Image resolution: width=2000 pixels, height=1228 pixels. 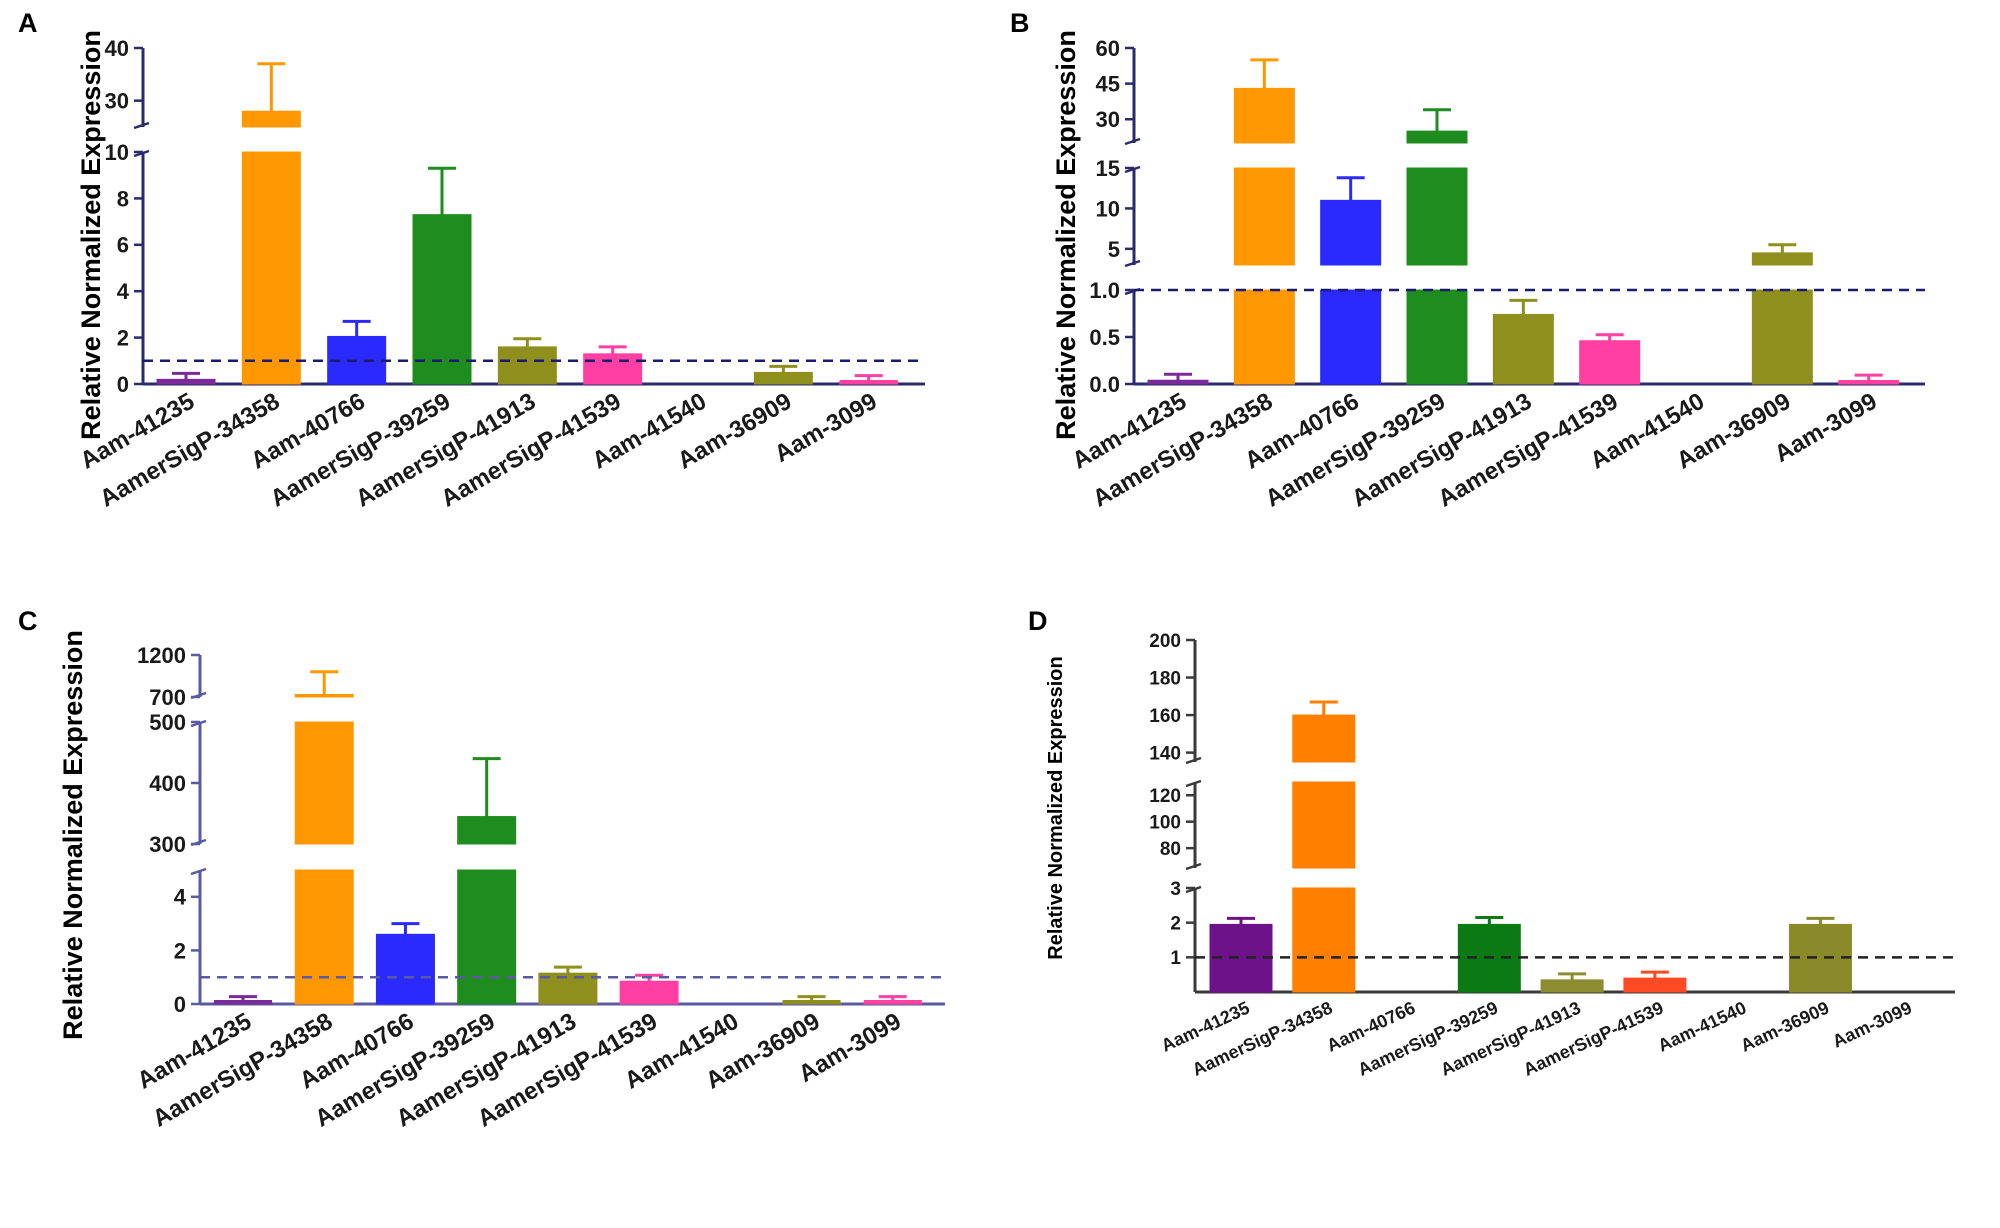 What do you see at coordinates (1104, 290) in the screenshot?
I see `y-tick-label: 1.0` at bounding box center [1104, 290].